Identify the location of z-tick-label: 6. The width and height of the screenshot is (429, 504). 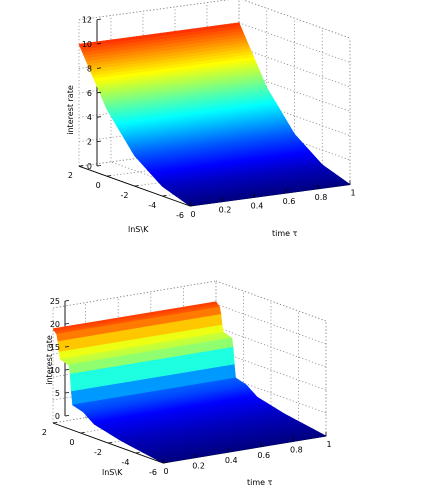
(89, 93).